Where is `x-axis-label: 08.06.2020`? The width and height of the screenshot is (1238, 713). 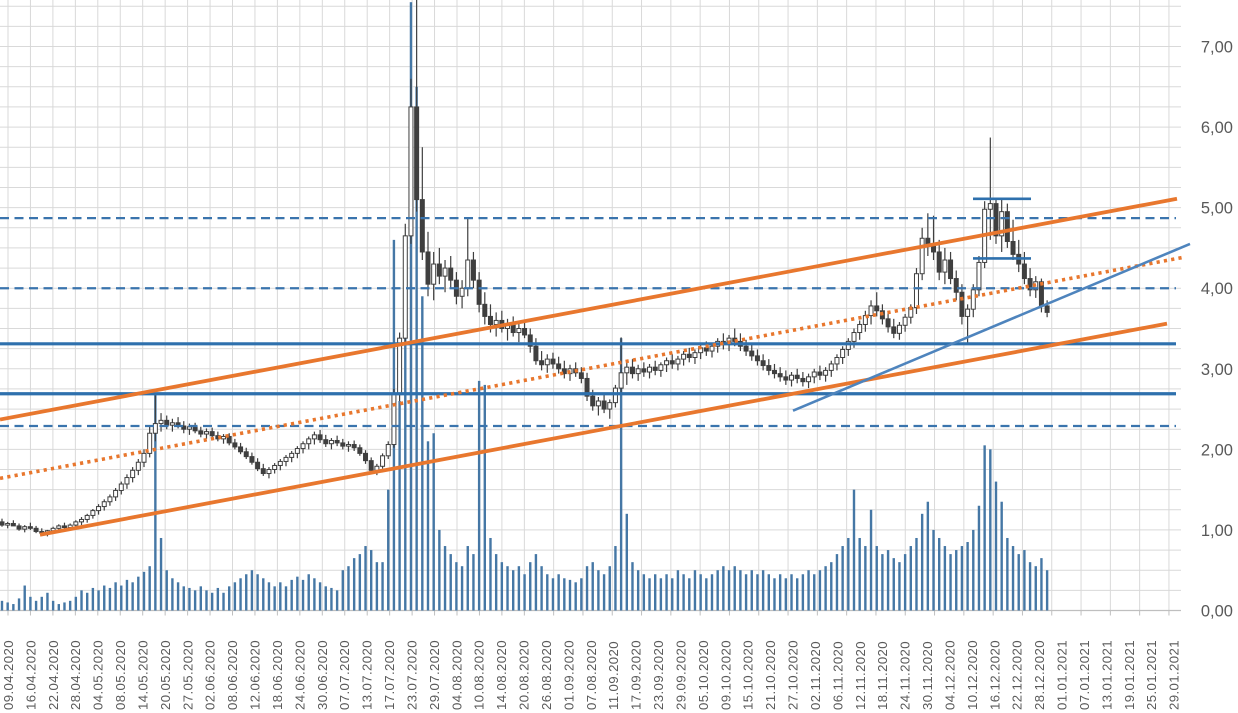 x-axis-label: 08.06.2020 is located at coordinates (232, 675).